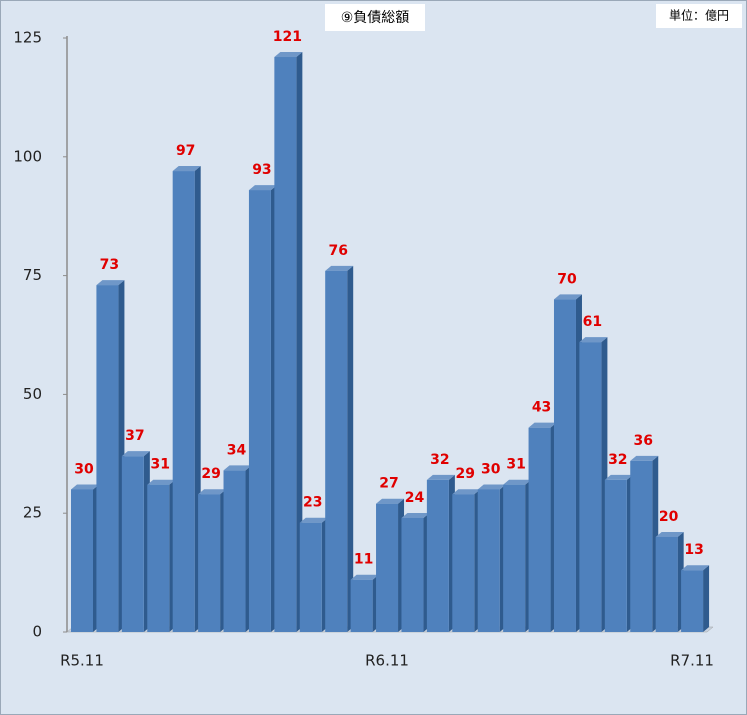  Describe the element at coordinates (693, 550) in the screenshot. I see `value-label: 13` at that location.